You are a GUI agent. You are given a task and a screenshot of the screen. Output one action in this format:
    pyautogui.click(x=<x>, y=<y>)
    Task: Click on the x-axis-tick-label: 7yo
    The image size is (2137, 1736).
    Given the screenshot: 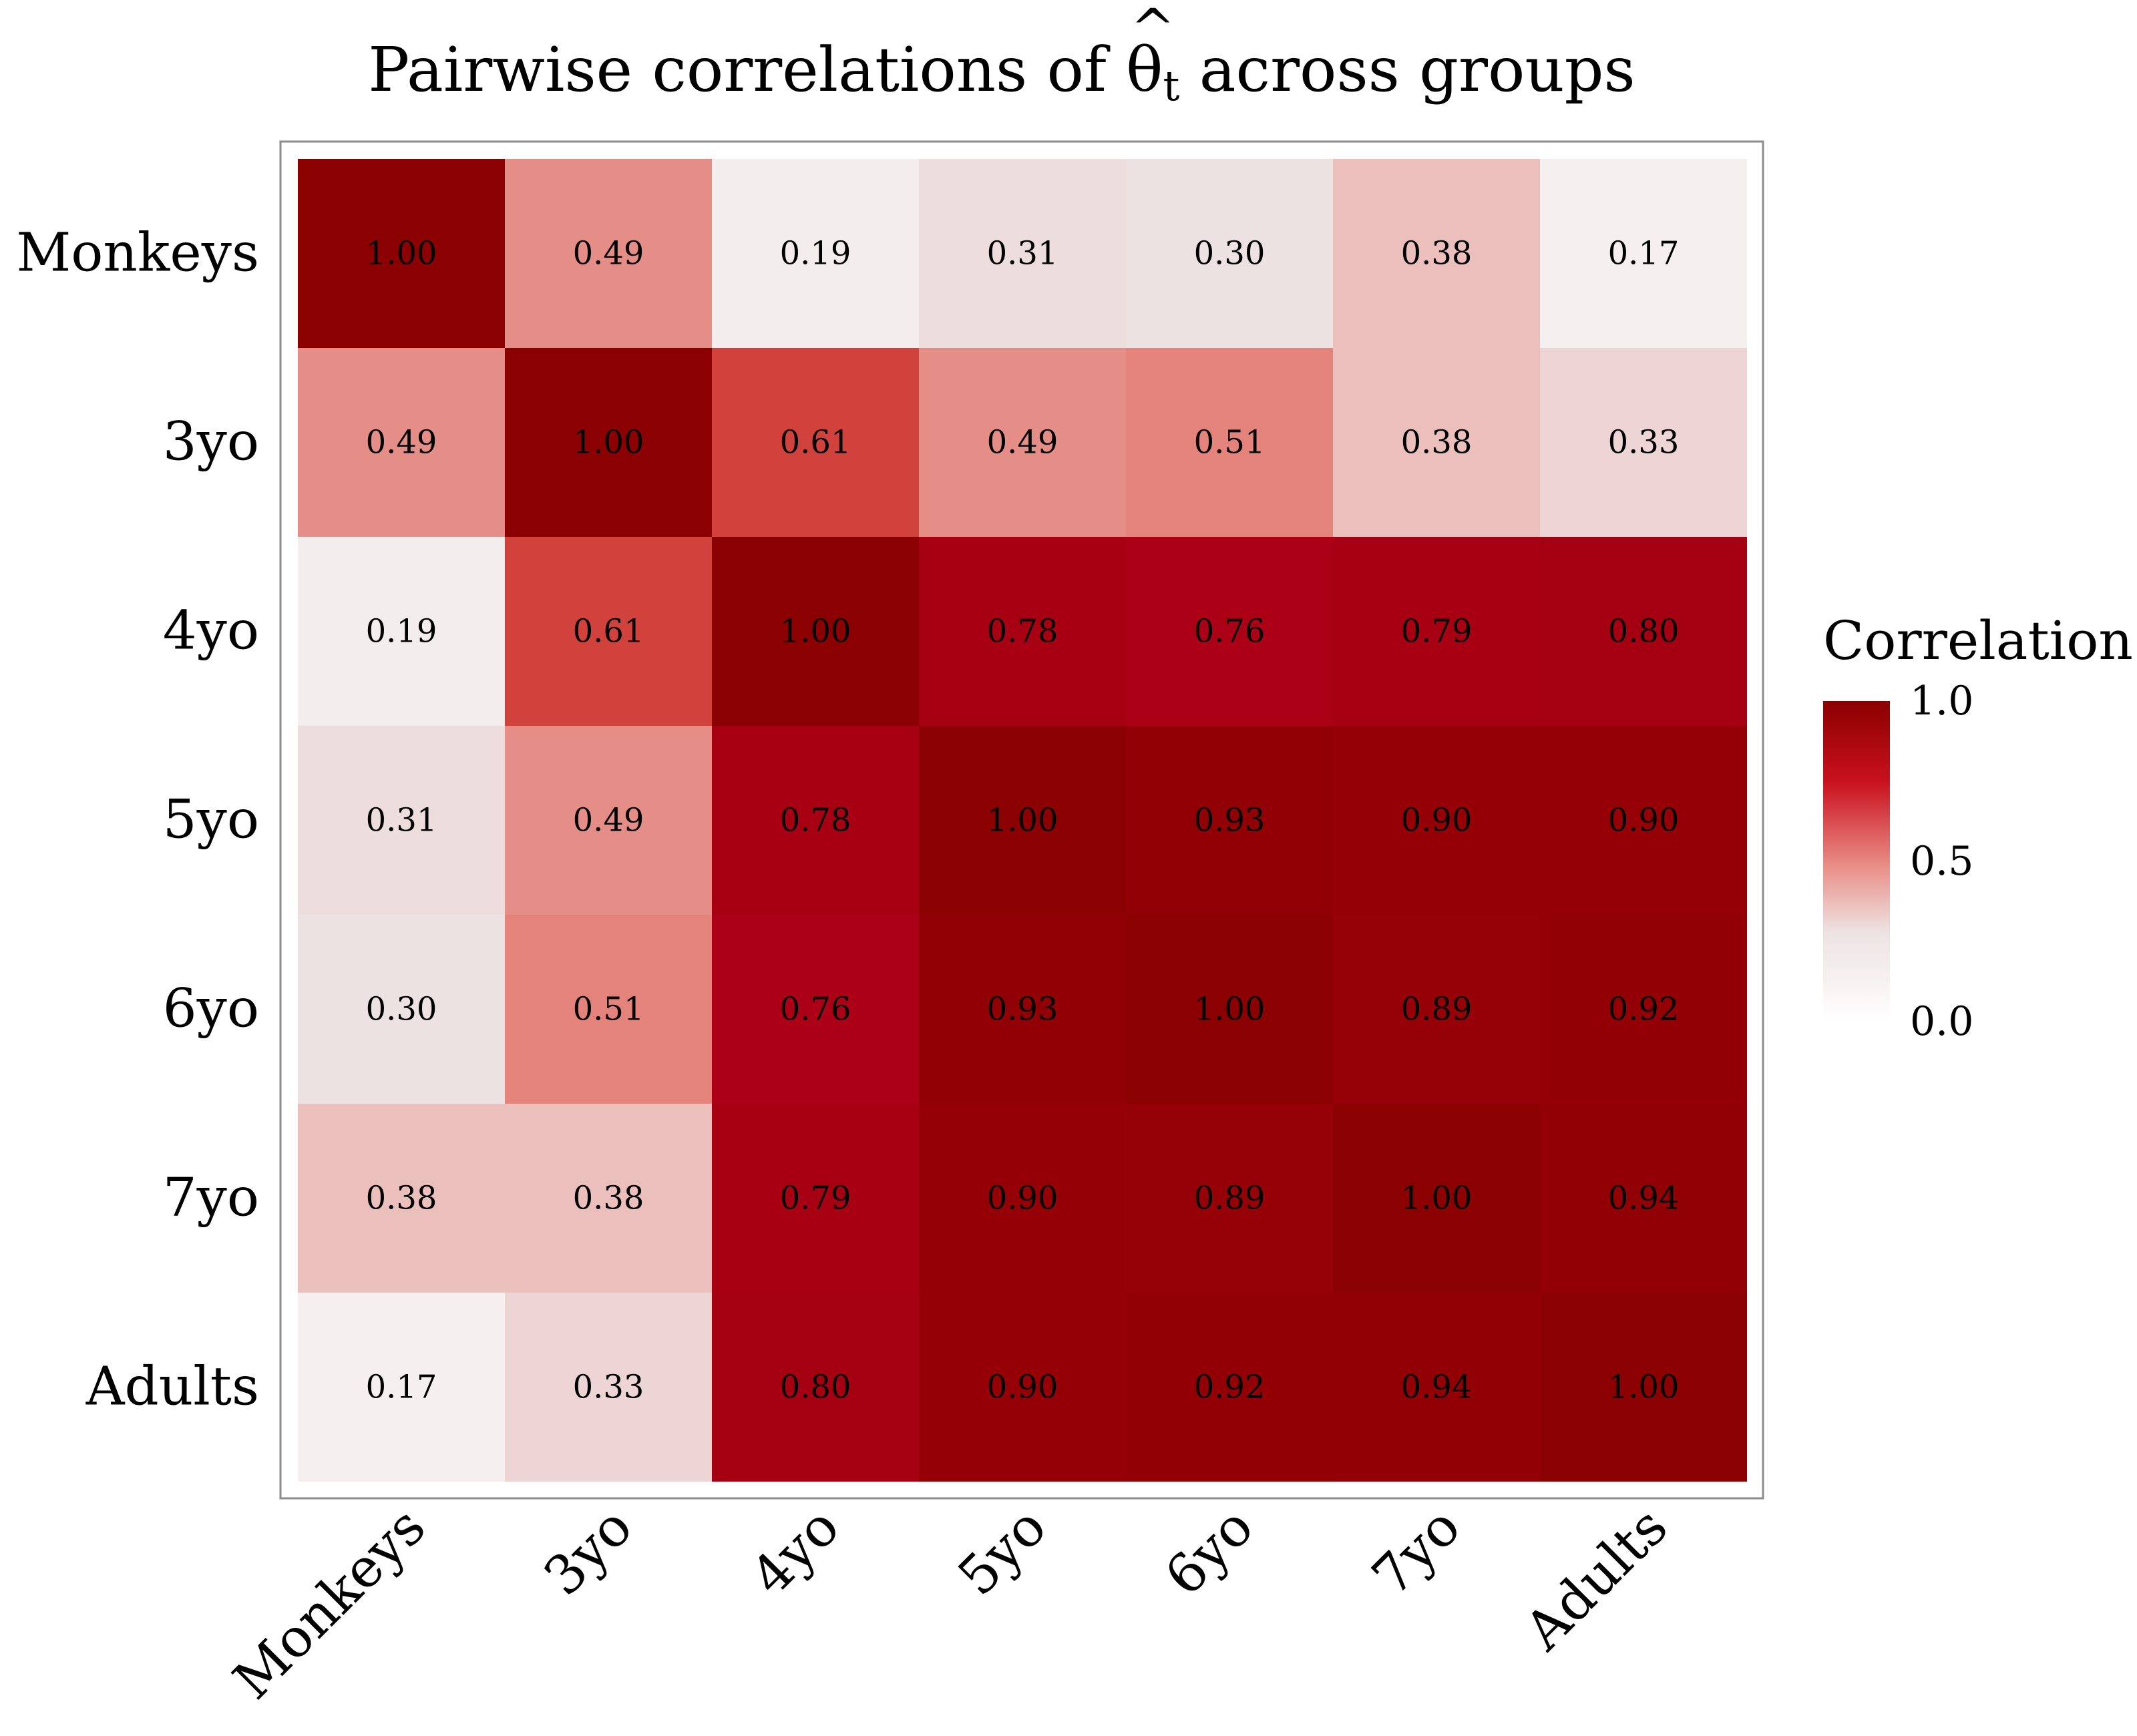 What is the action you would take?
    pyautogui.click(x=1416, y=1552)
    